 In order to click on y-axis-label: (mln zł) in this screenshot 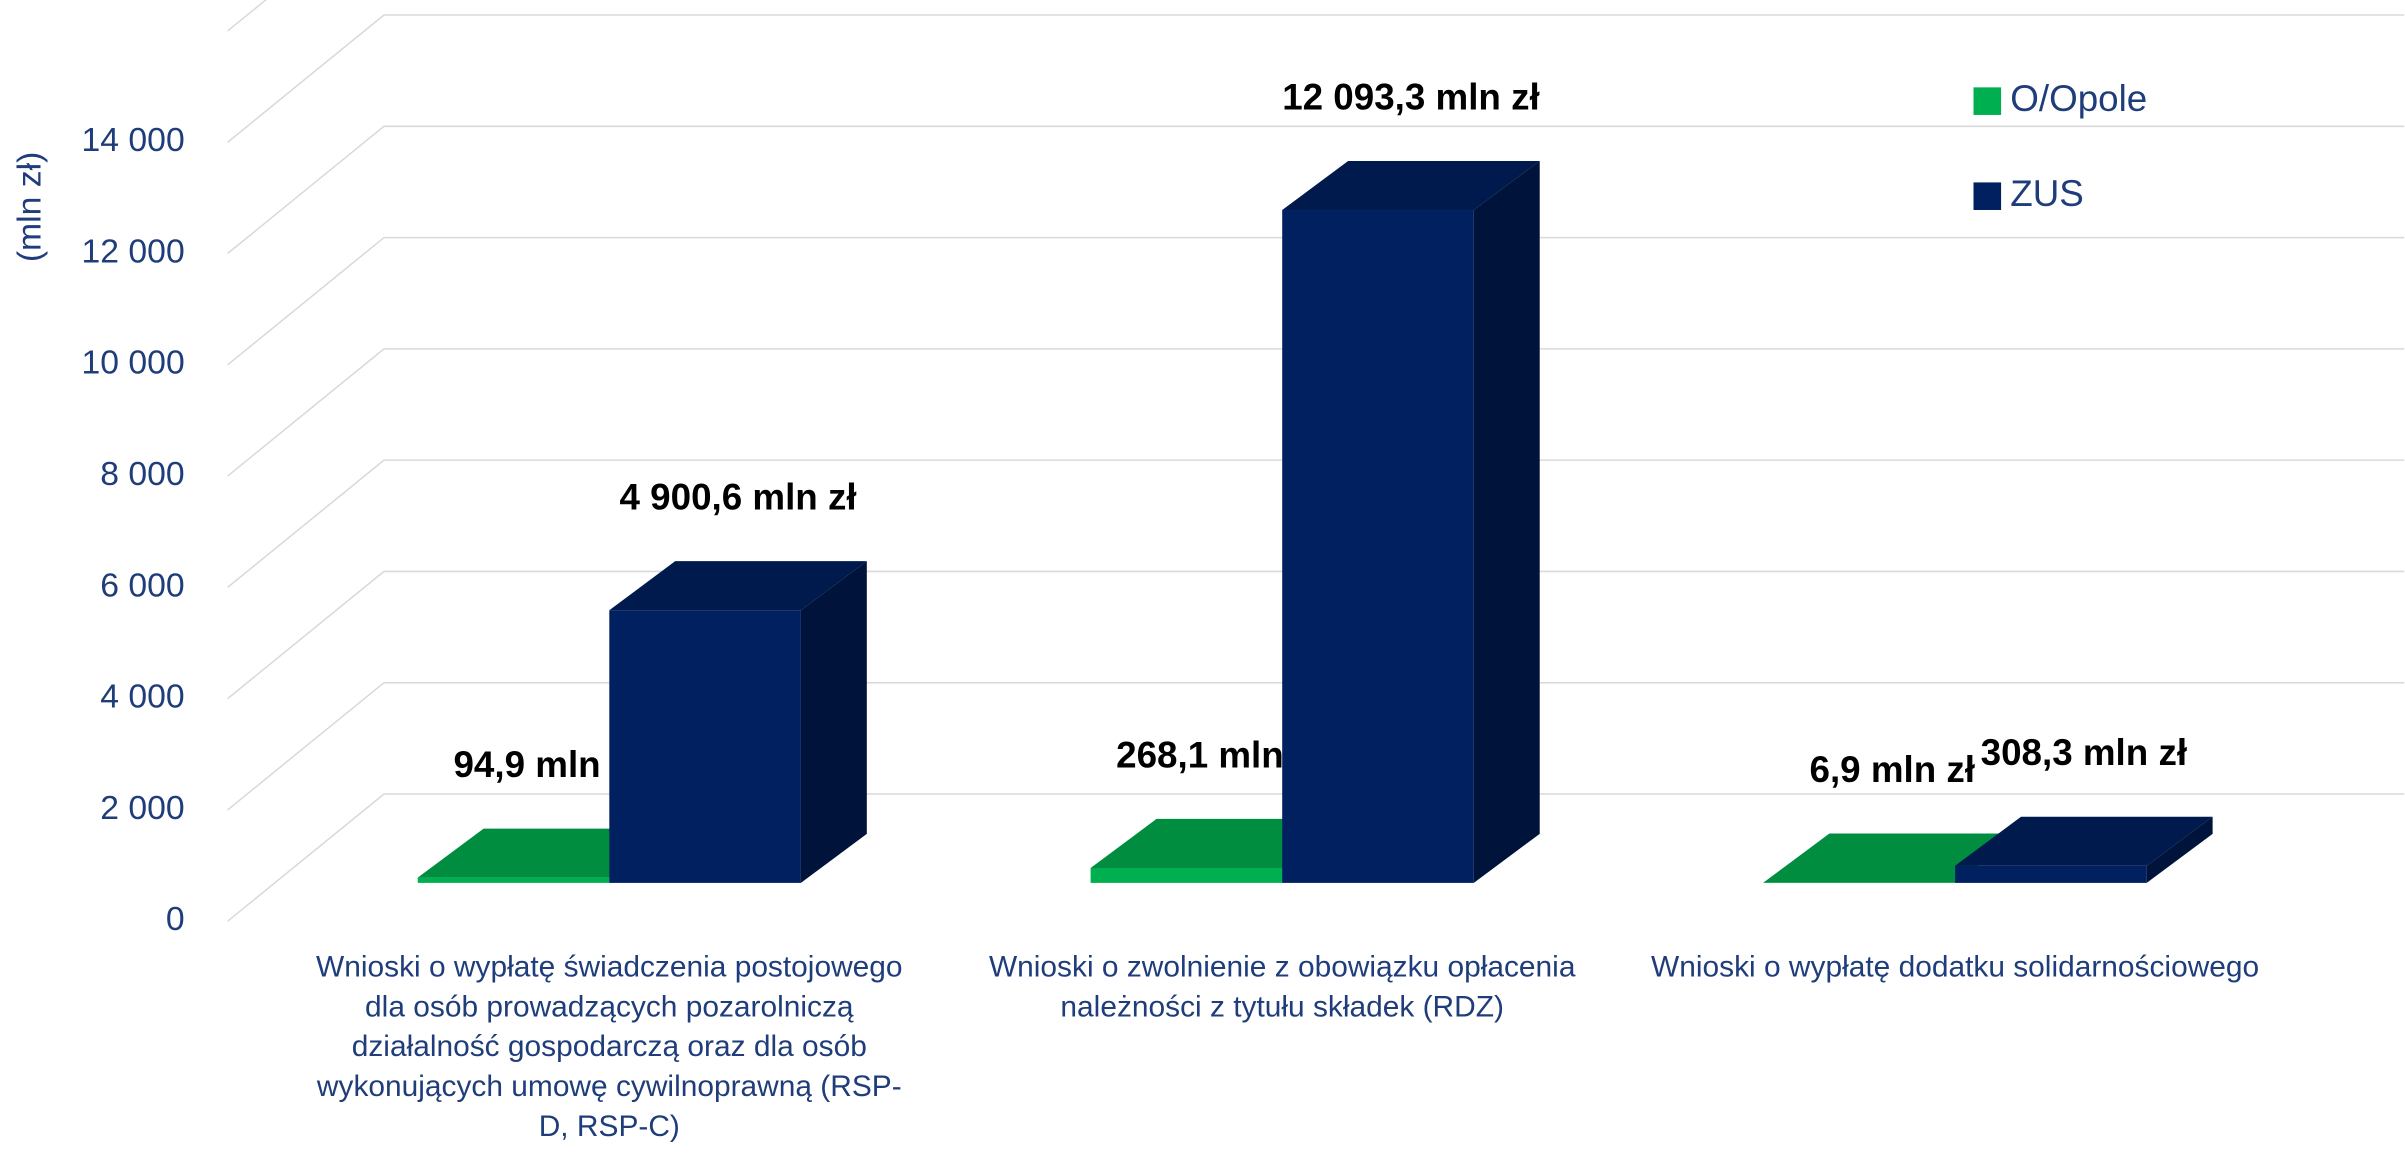, I will do `click(29, 207)`.